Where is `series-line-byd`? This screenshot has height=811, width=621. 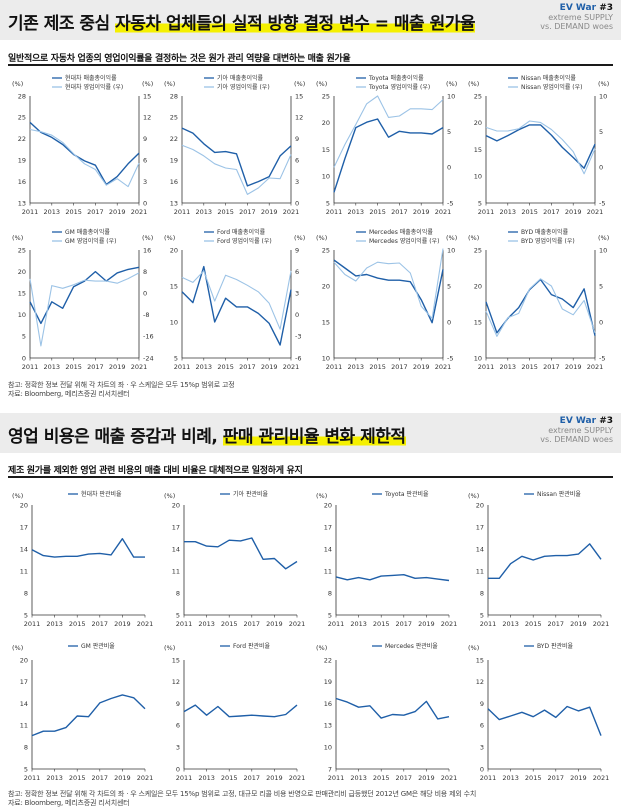 series-line-byd is located at coordinates (540, 307).